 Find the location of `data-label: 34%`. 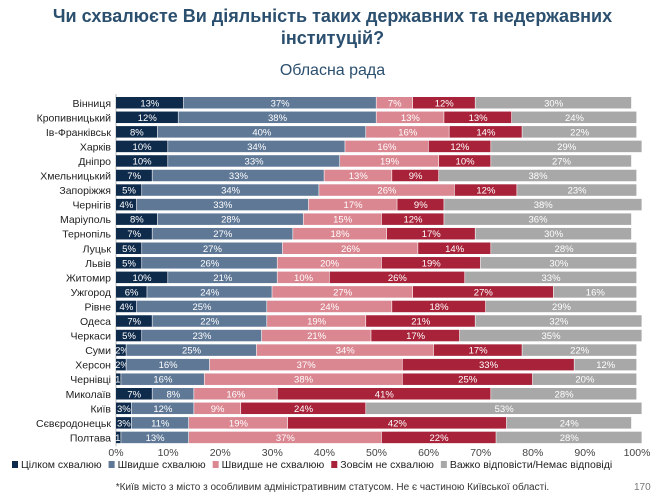

data-label: 34% is located at coordinates (257, 147).